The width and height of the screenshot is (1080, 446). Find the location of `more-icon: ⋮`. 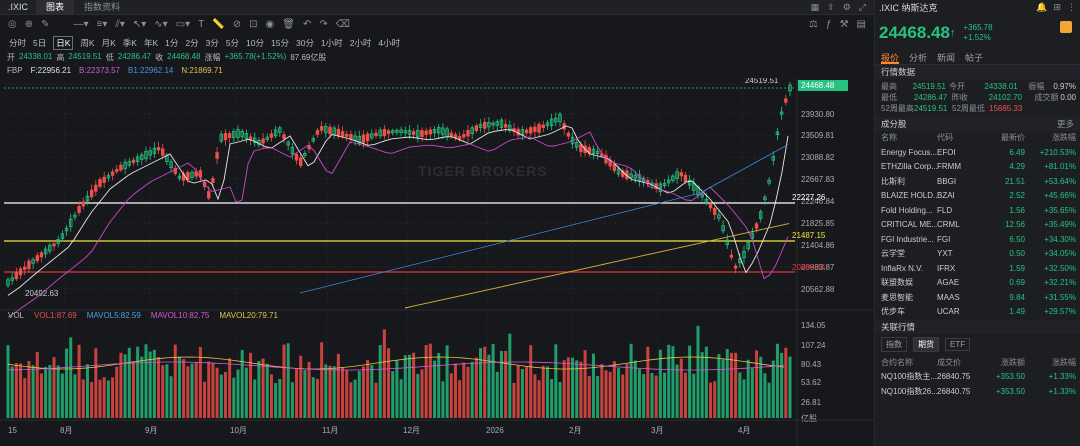

more-icon: ⋮ is located at coordinates (1071, 7).